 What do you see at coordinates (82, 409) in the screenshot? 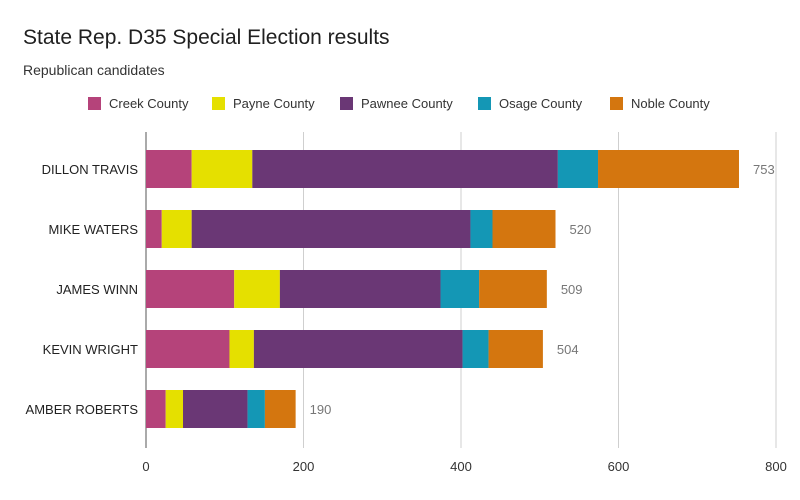
I see `category-label: AMBER ROBERTS` at bounding box center [82, 409].